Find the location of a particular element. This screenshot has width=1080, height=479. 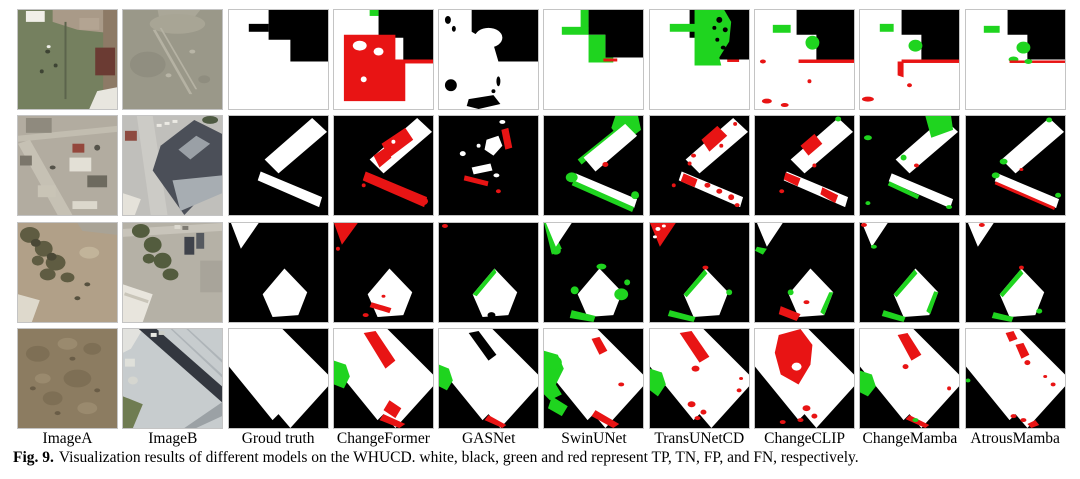

cell-r3-groud-truth is located at coordinates (278, 272).